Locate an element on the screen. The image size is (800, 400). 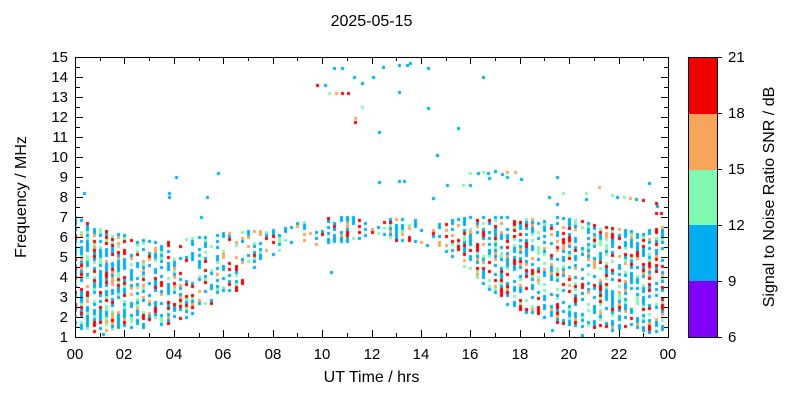
x-tick-label: 08 is located at coordinates (273, 354).